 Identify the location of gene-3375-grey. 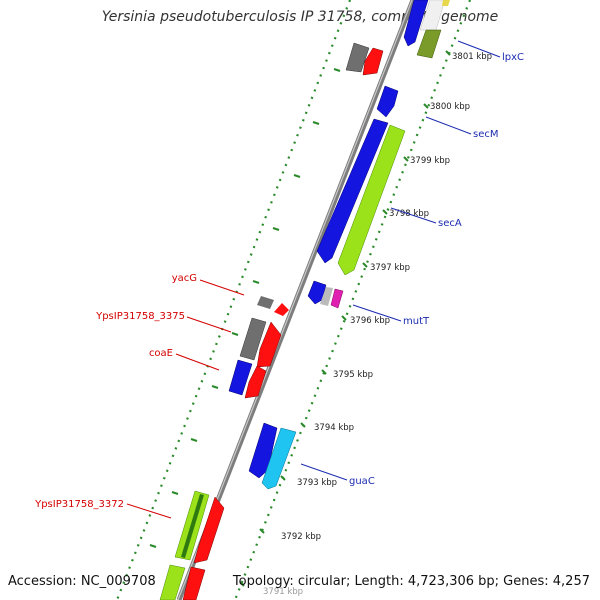
(253, 339).